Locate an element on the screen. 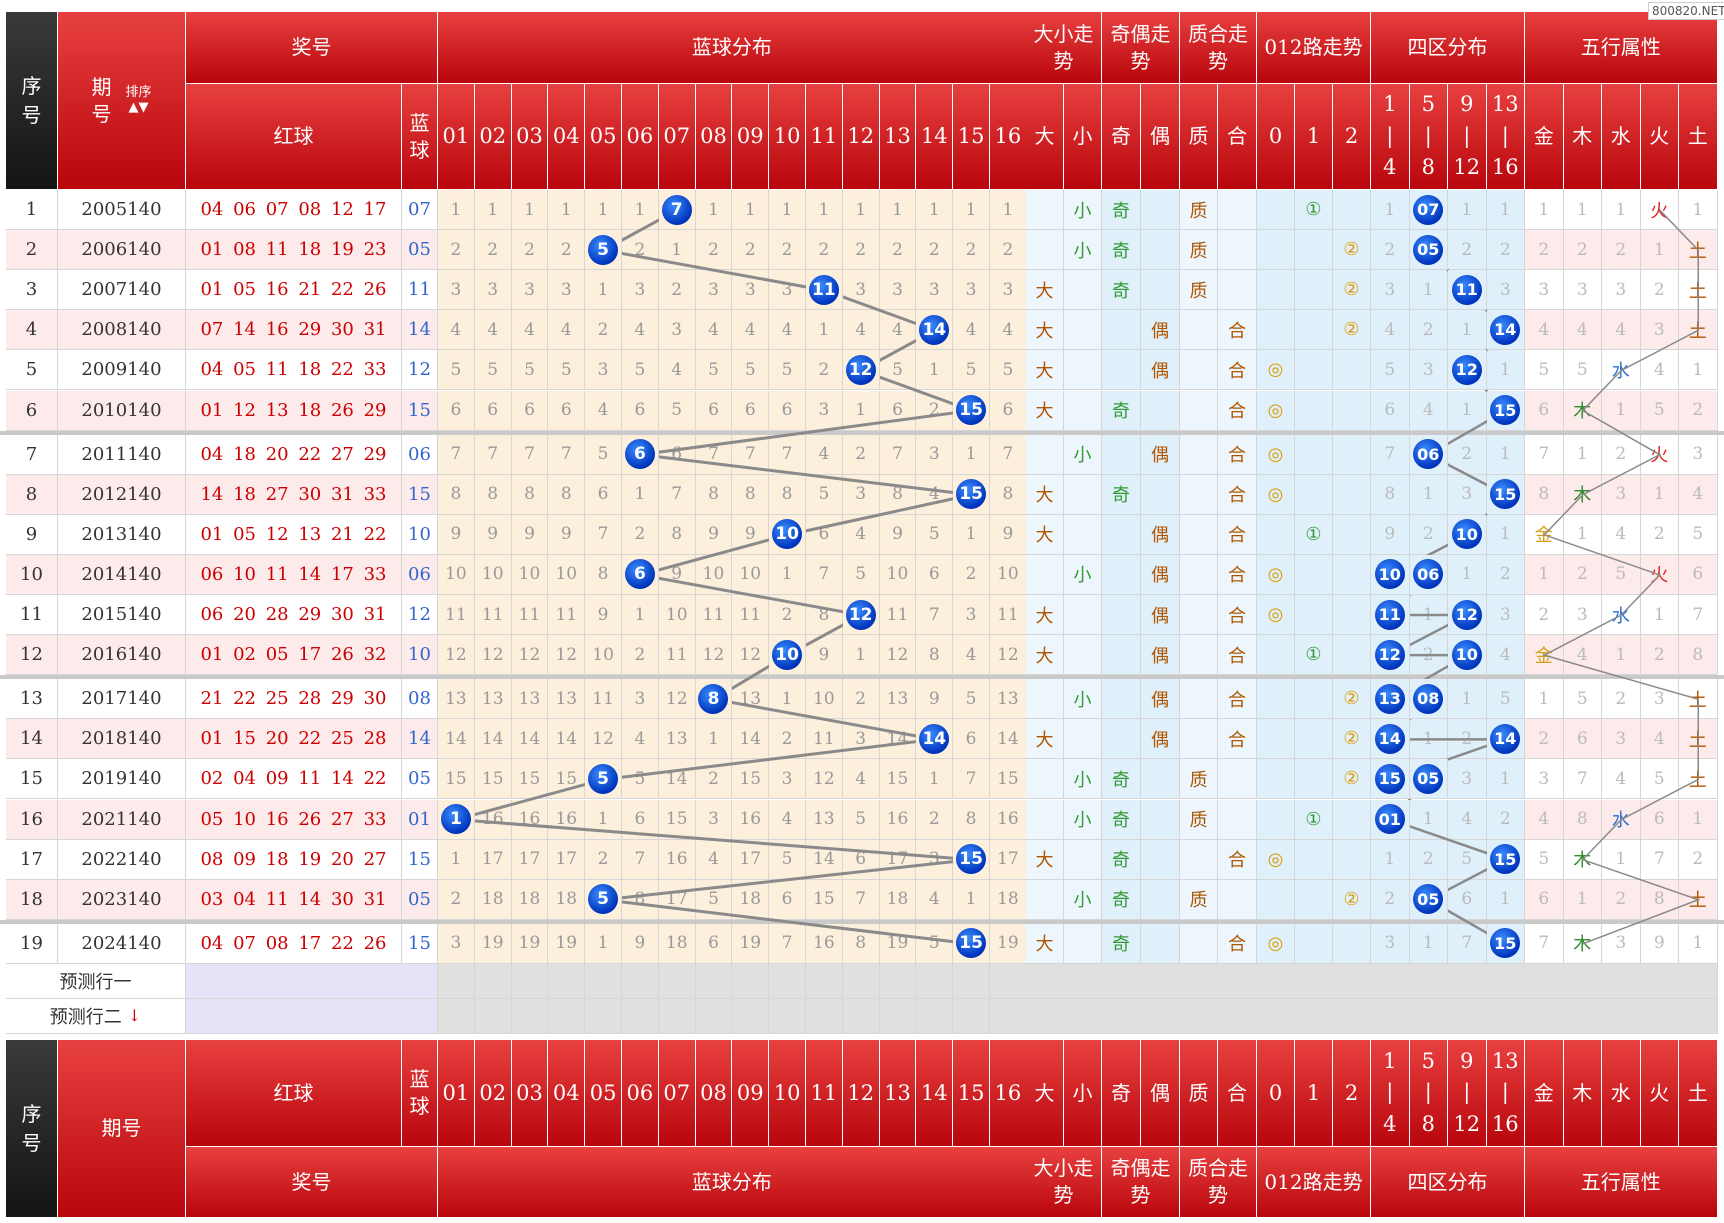 The image size is (1724, 1223). sort-toggle: 排序 ▲▼ is located at coordinates (138, 100).